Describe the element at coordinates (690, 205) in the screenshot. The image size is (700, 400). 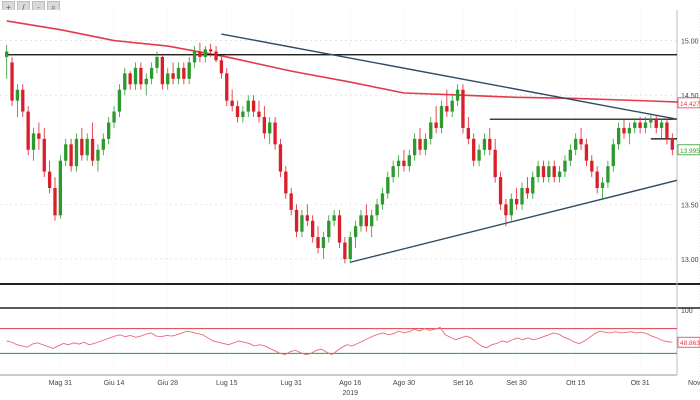
I see `price-tick-label: 13.50` at that location.